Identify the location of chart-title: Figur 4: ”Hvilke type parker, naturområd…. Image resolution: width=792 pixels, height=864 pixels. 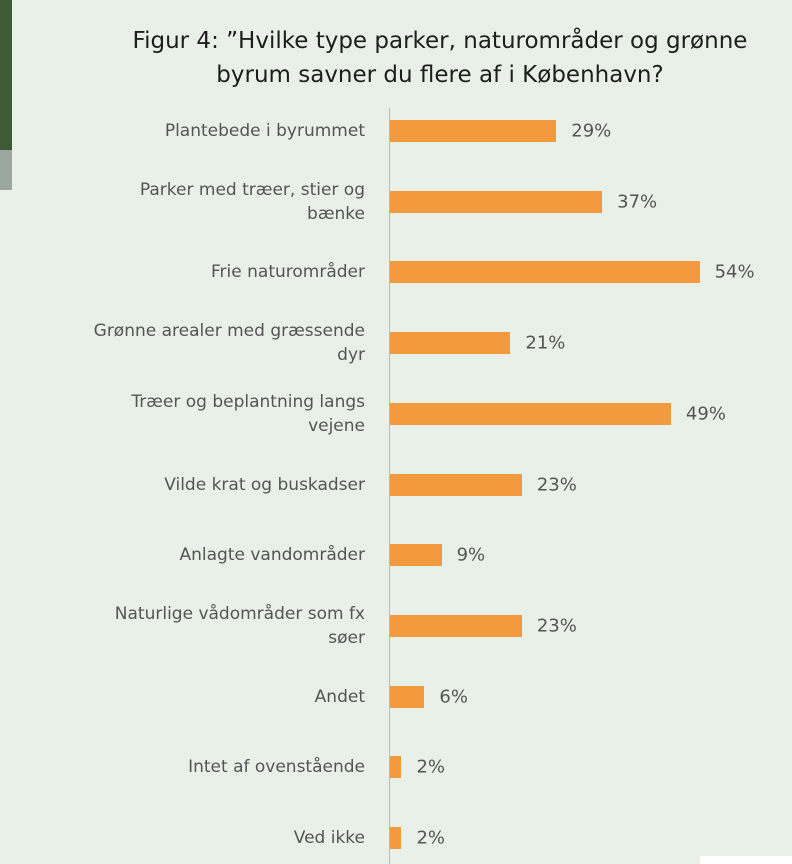
(440, 58).